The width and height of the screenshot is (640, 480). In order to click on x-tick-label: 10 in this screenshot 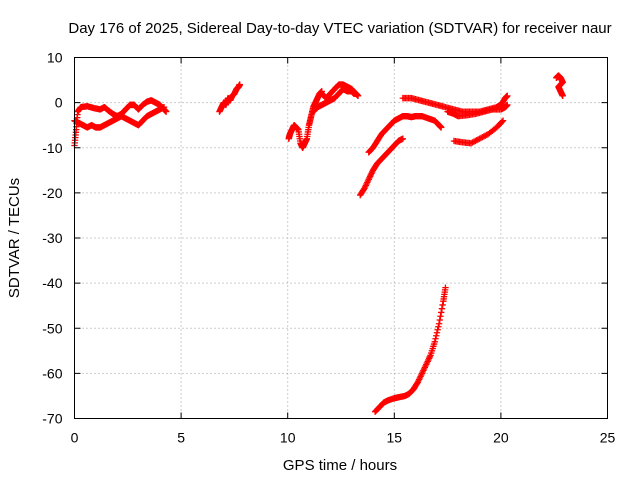, I will do `click(288, 438)`.